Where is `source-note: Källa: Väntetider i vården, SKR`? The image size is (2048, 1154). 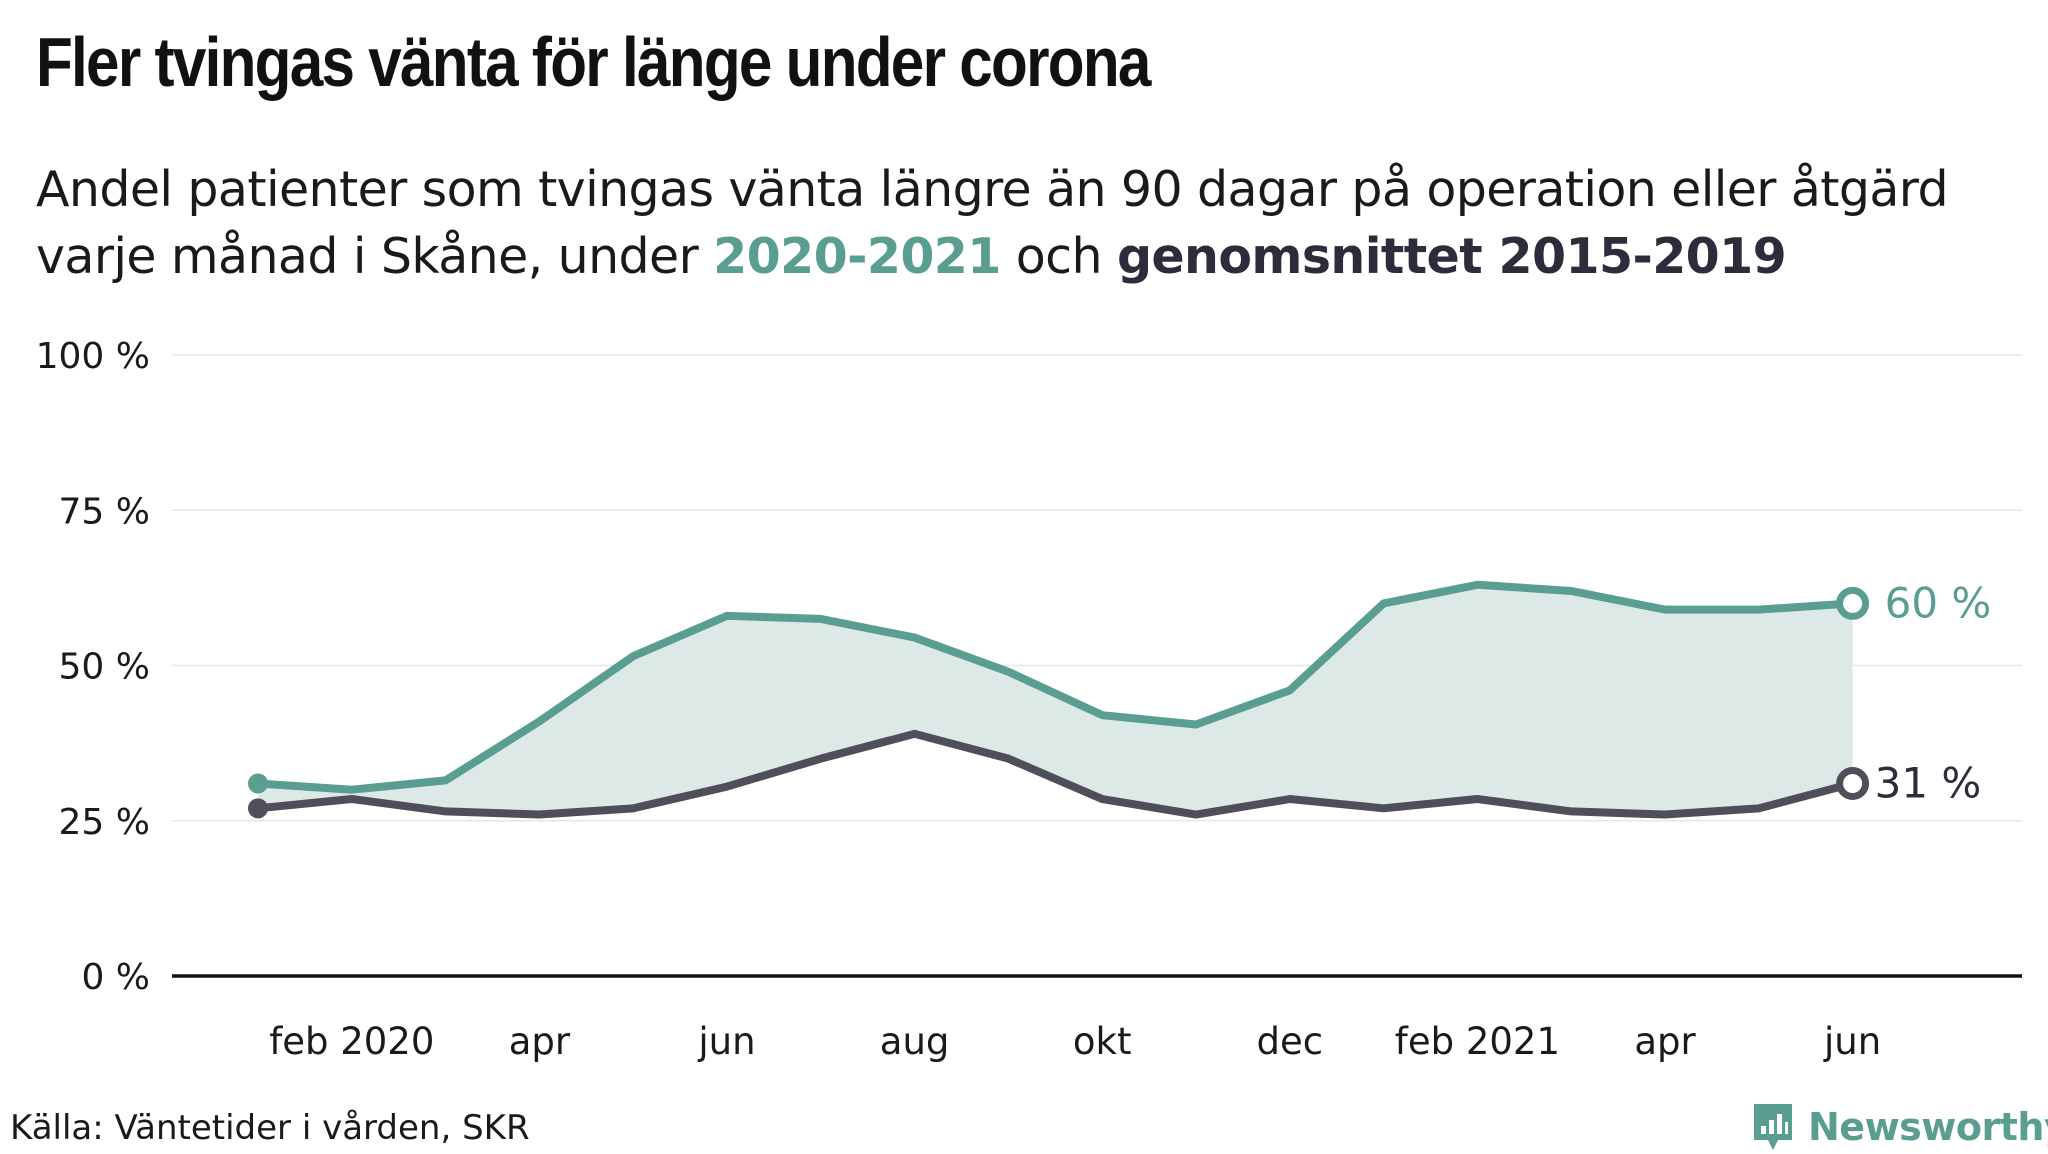 source-note: Källa: Väntetider i vården, SKR is located at coordinates (270, 1128).